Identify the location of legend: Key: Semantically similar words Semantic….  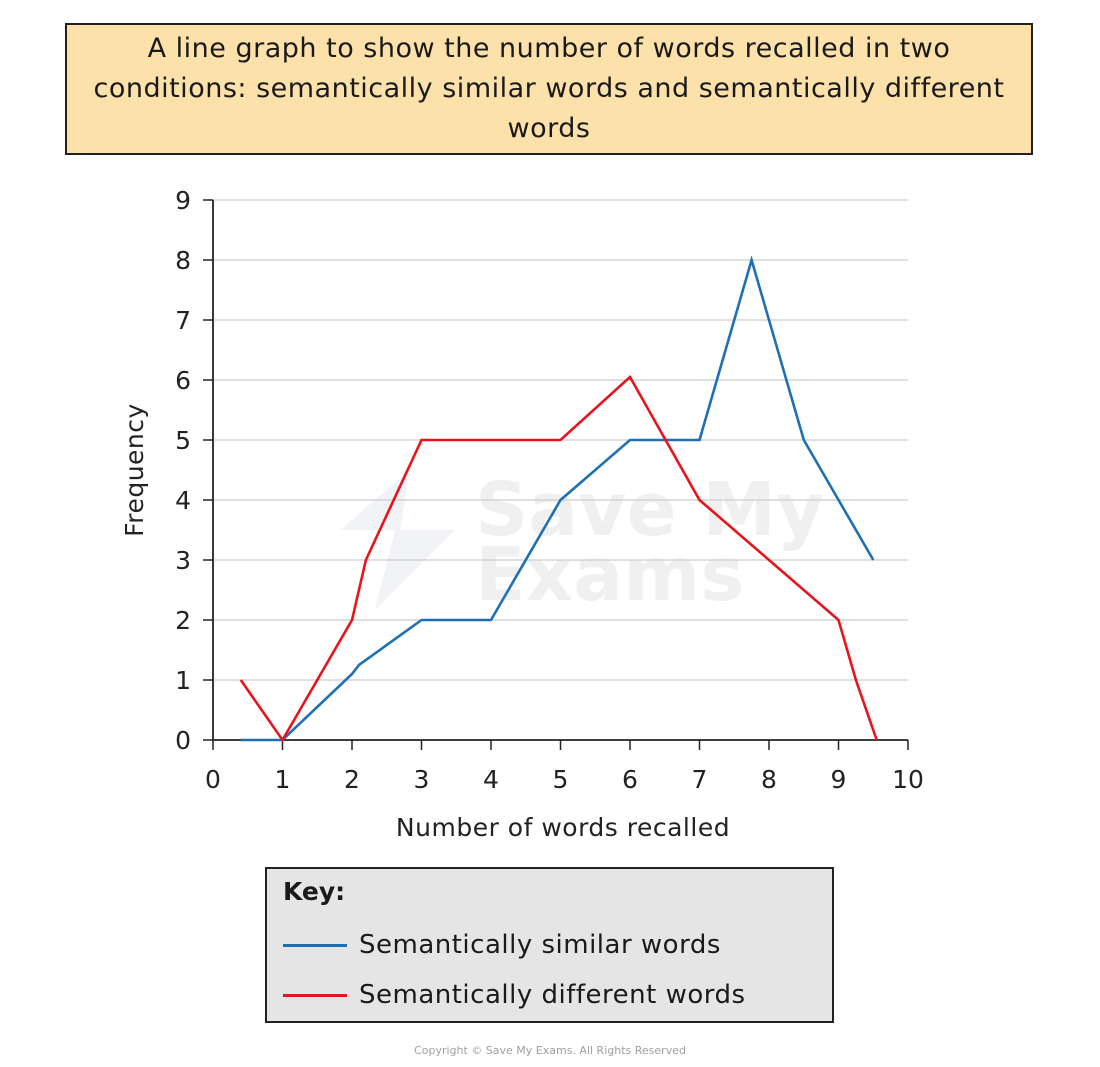
(549, 945).